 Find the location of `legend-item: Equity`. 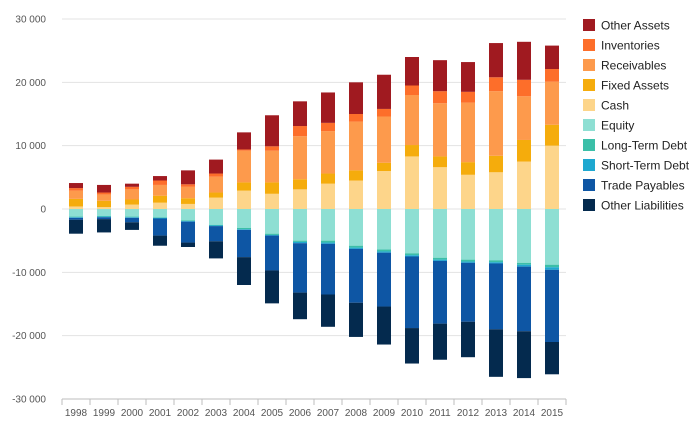

legend-item: Equity is located at coordinates (608, 126).